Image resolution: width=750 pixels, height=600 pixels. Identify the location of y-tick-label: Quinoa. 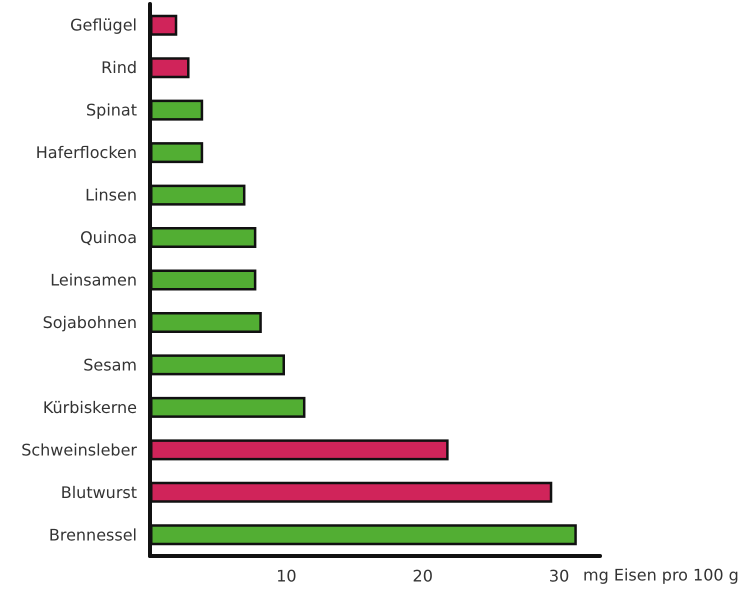
(108, 238).